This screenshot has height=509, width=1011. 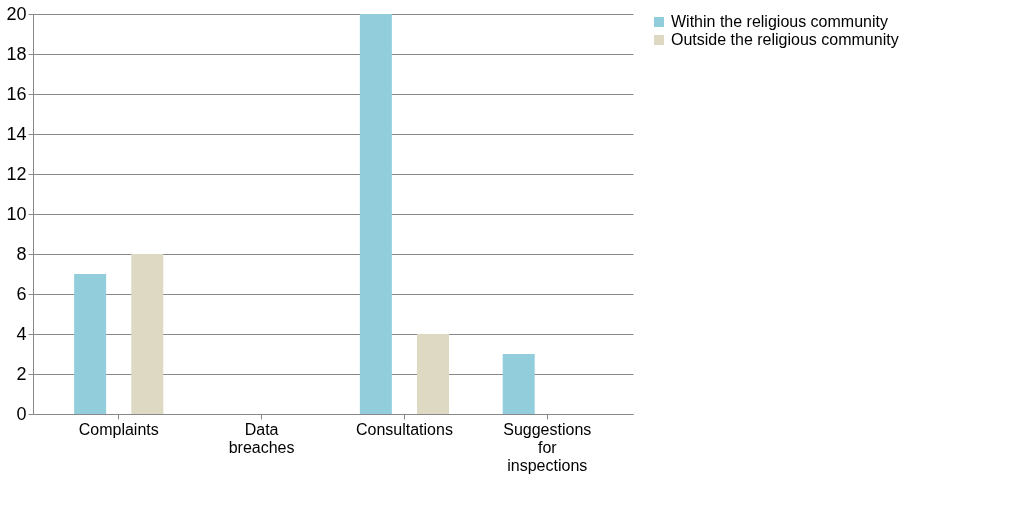 I want to click on y-tick-label: 10, so click(x=16, y=213).